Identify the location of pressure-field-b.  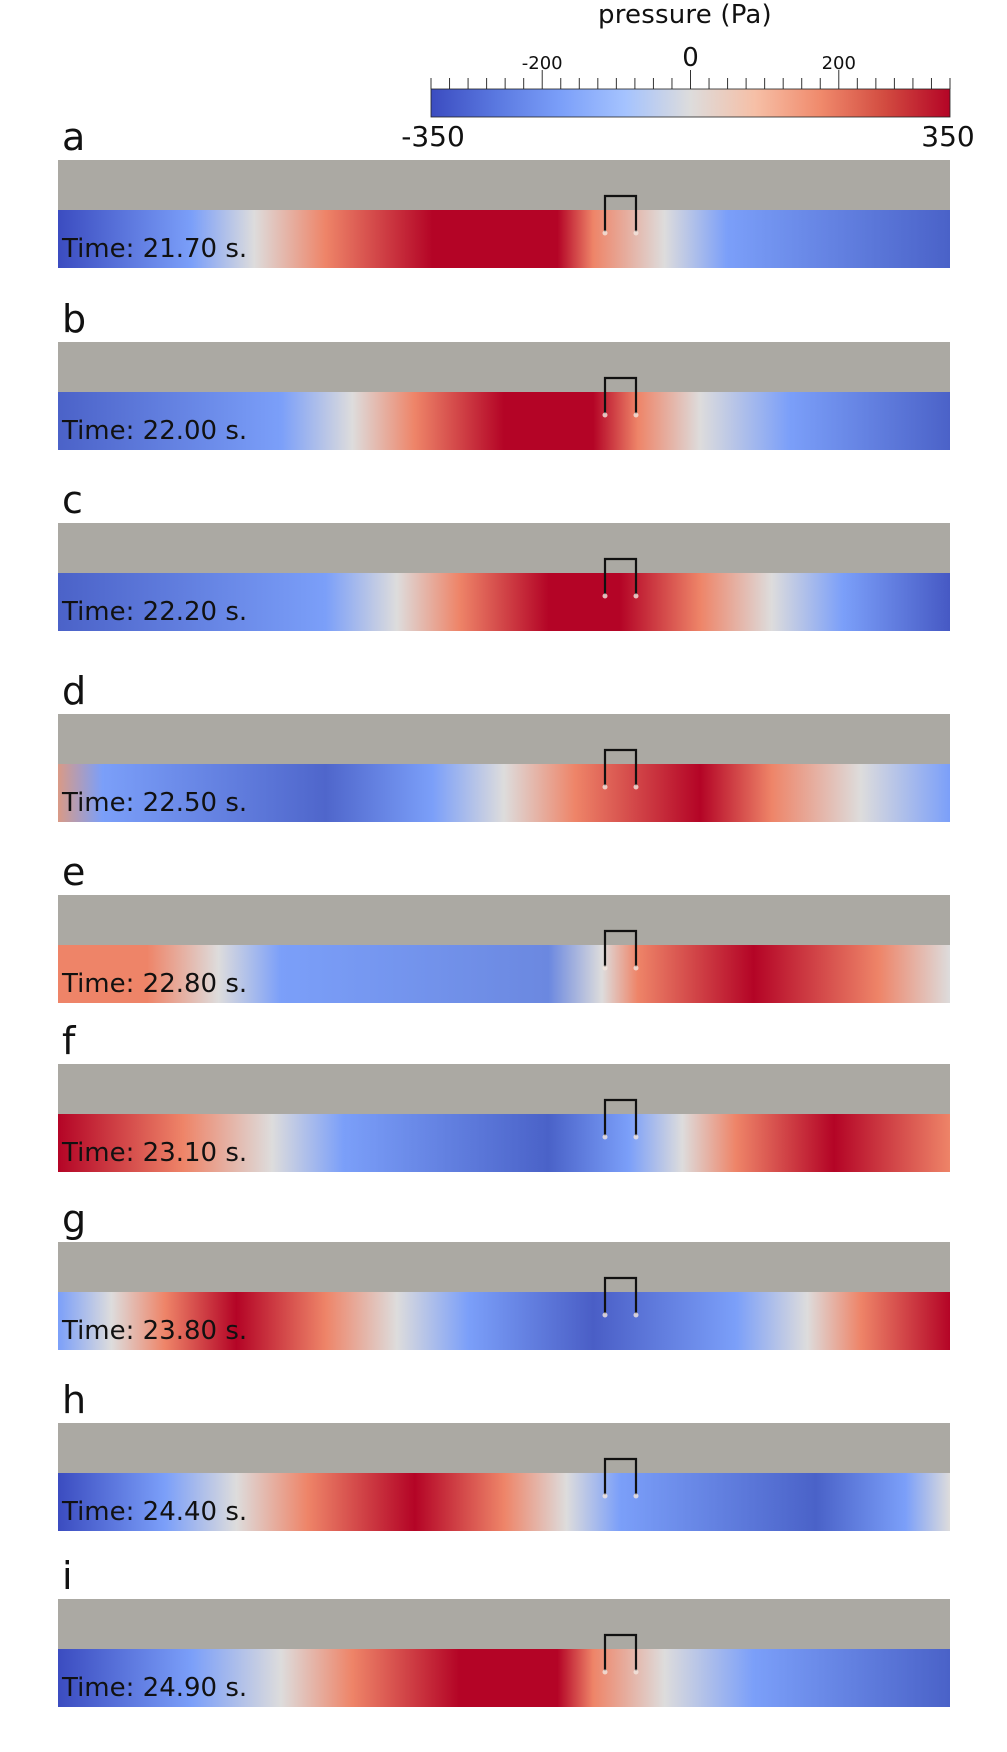
(504, 396).